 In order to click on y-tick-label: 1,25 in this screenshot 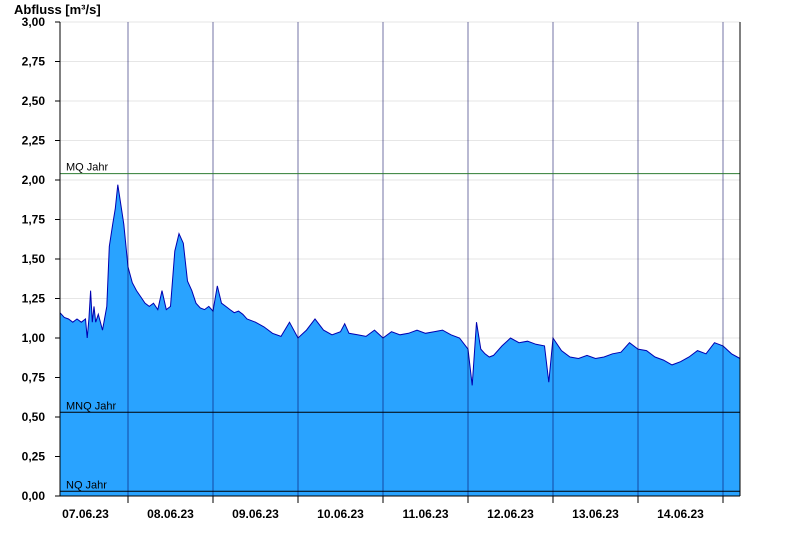, I will do `click(34, 299)`.